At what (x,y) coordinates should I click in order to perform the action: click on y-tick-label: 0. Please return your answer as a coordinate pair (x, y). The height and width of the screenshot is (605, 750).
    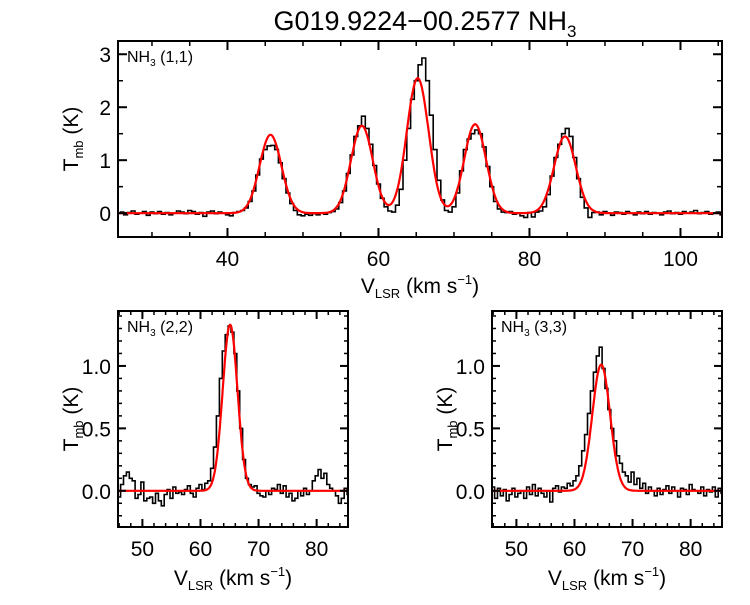
    Looking at the image, I should click on (105, 214).